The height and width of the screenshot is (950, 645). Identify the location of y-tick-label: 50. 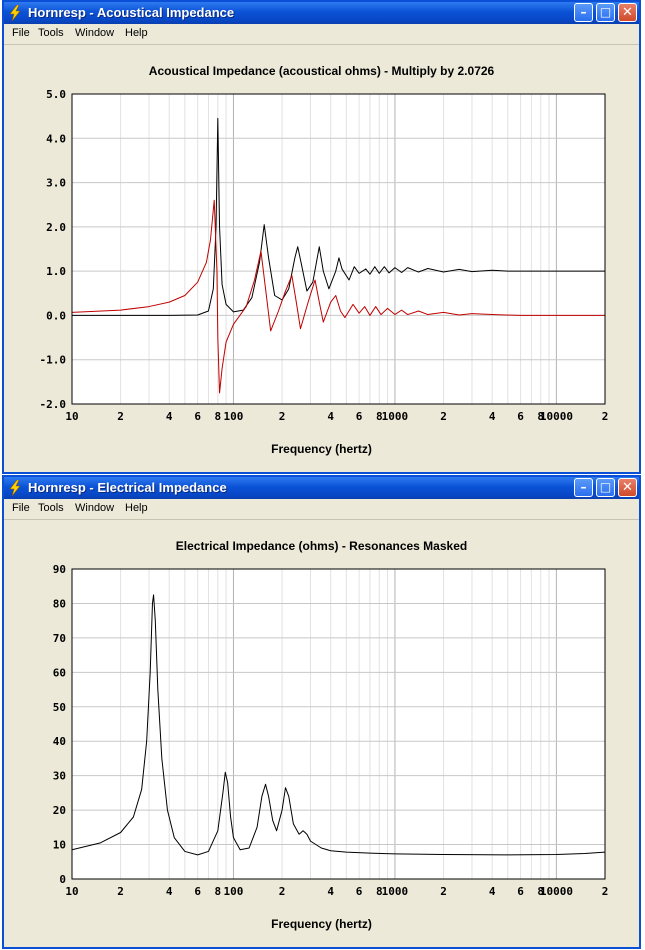
(59, 707).